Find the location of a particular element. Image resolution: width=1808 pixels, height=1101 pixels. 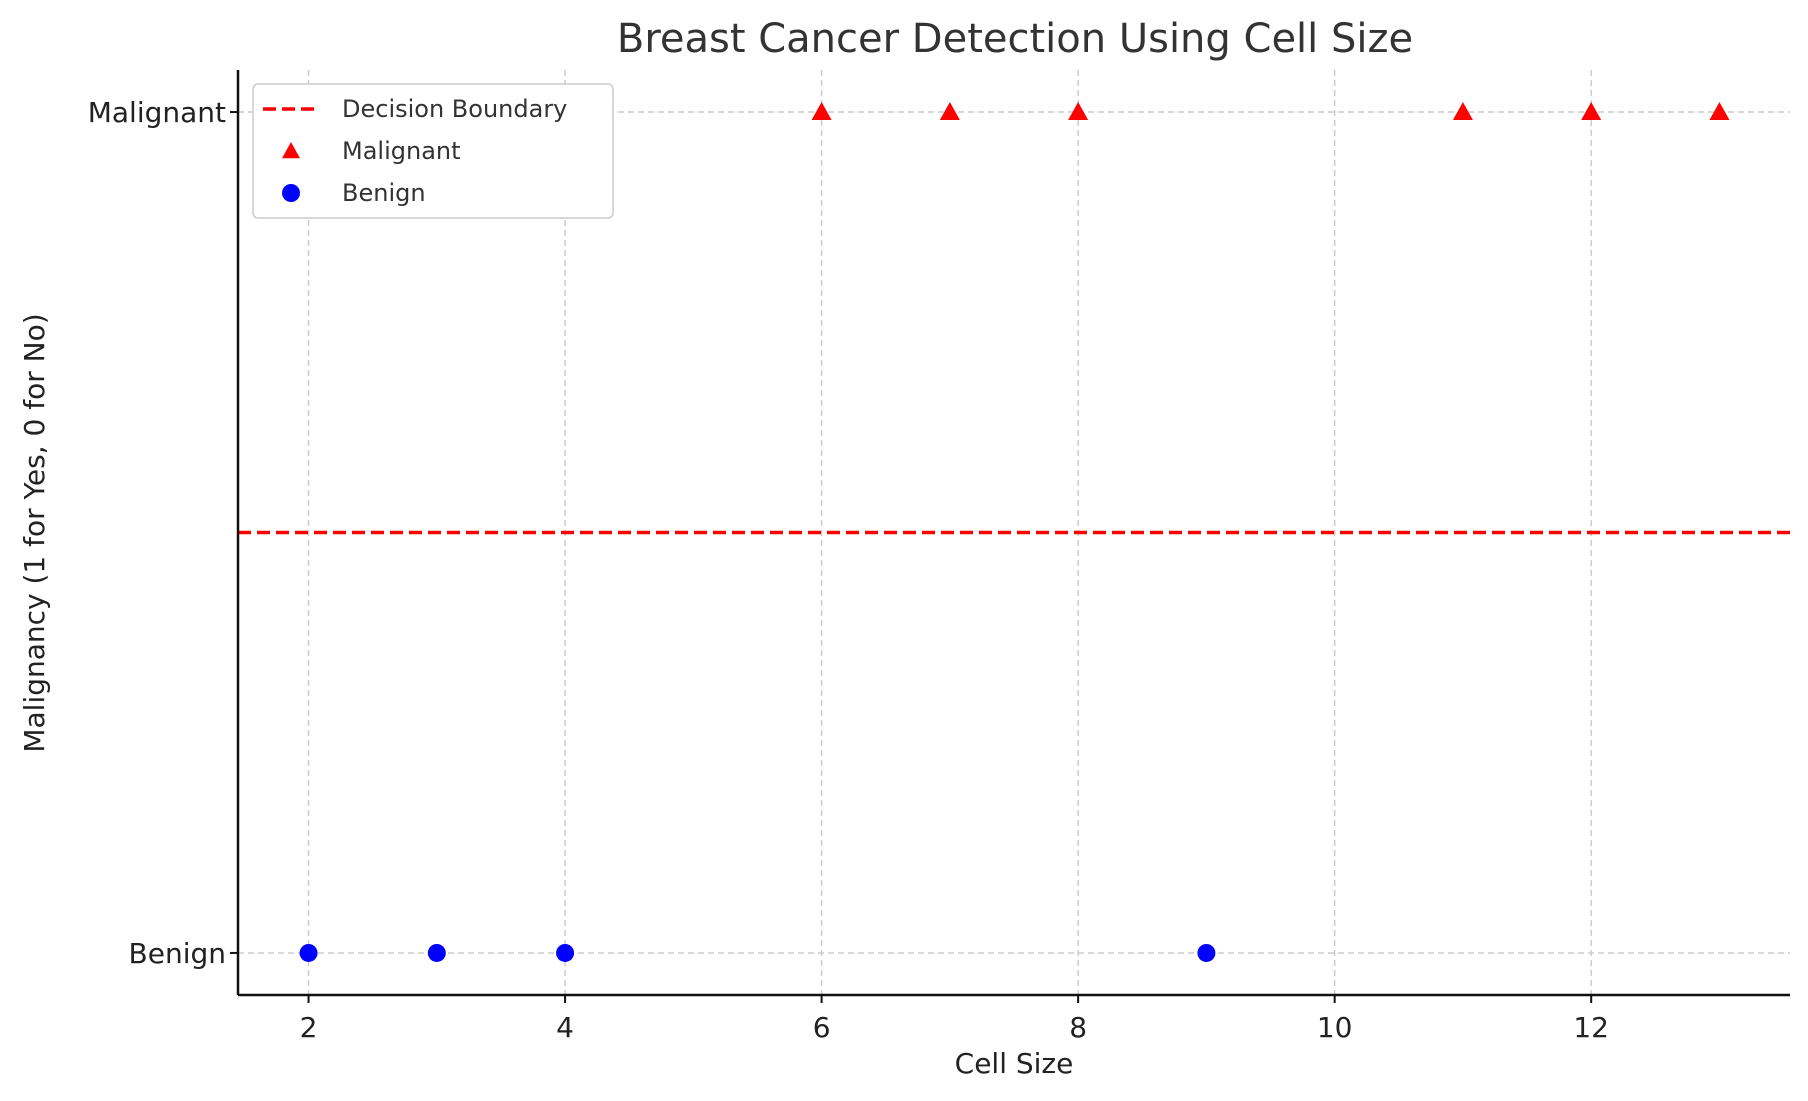

legend-benign-swatch is located at coordinates (291, 193).